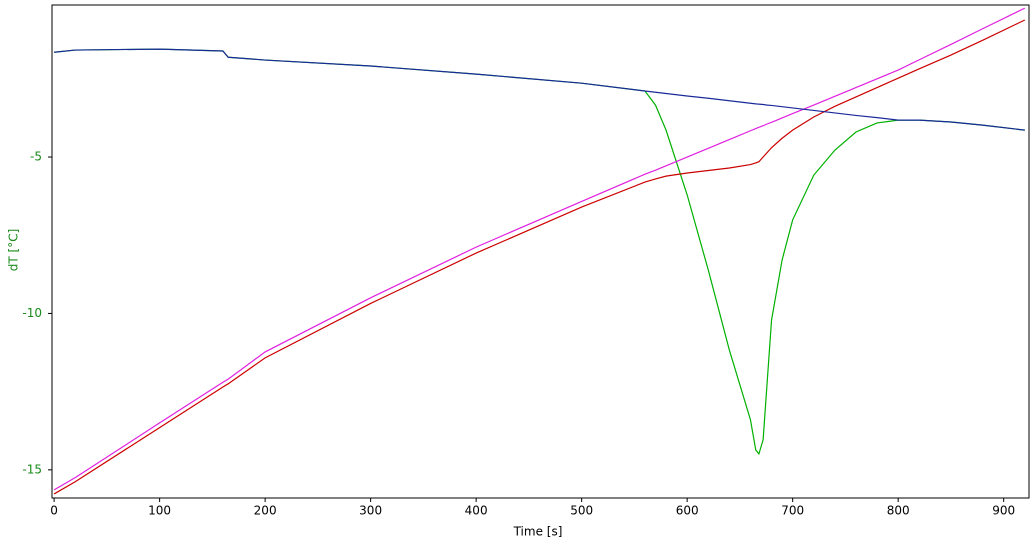  I want to click on x-tick-label: 500, so click(581, 511).